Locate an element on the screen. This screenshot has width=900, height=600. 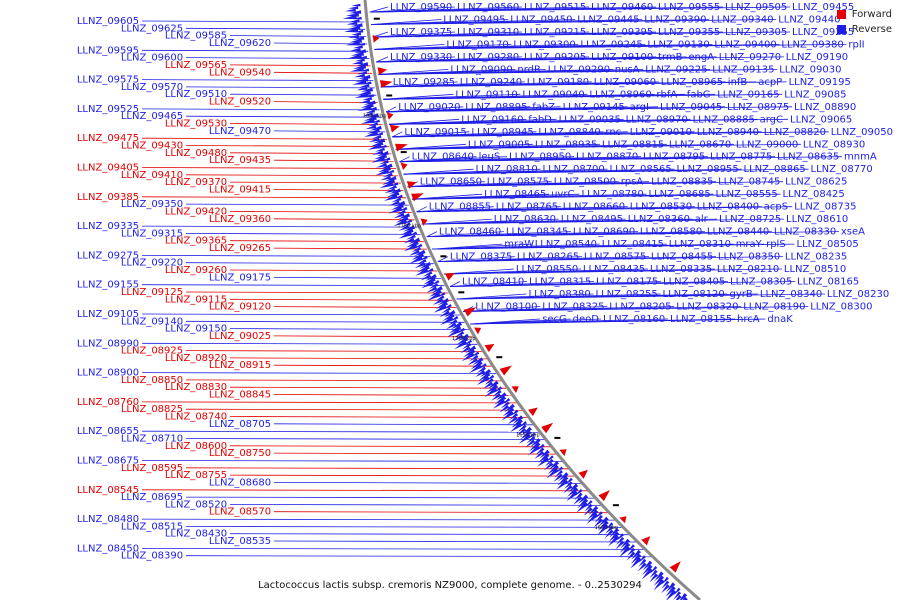
gene-label: LLNZ_08575 is located at coordinates (615, 257).